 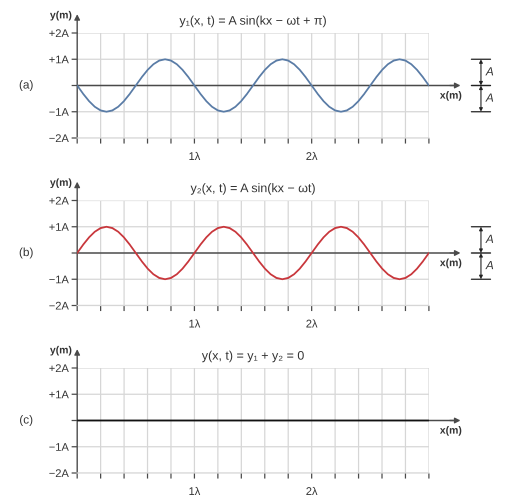 What do you see at coordinates (26, 420) in the screenshot?
I see `text: (c)` at bounding box center [26, 420].